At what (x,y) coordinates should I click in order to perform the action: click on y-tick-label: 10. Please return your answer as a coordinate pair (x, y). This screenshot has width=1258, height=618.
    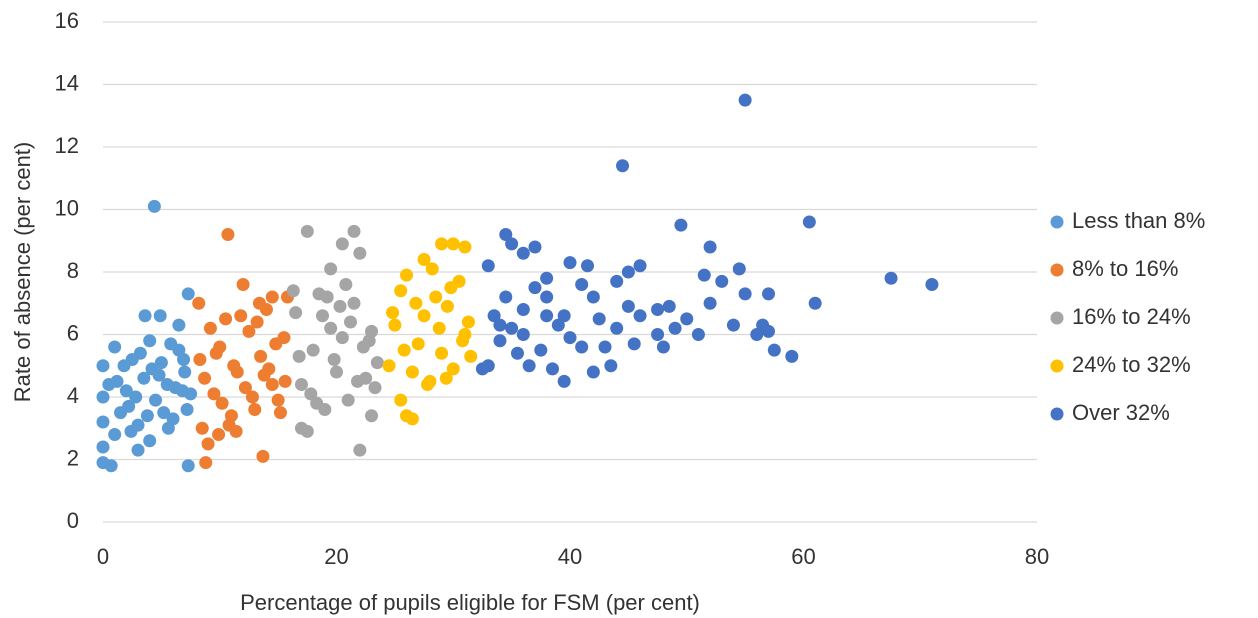
    Looking at the image, I should click on (67, 207).